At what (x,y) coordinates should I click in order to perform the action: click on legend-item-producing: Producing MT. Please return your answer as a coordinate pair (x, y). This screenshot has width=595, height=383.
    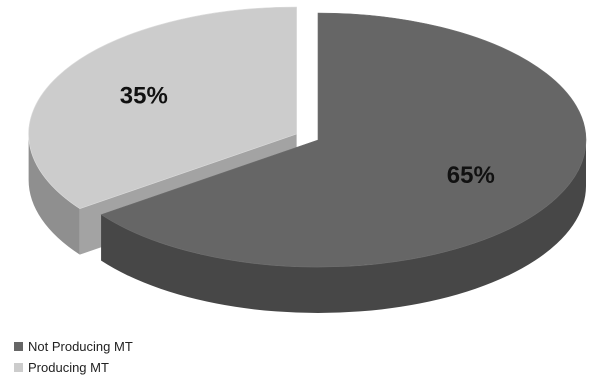
    Looking at the image, I should click on (73, 367).